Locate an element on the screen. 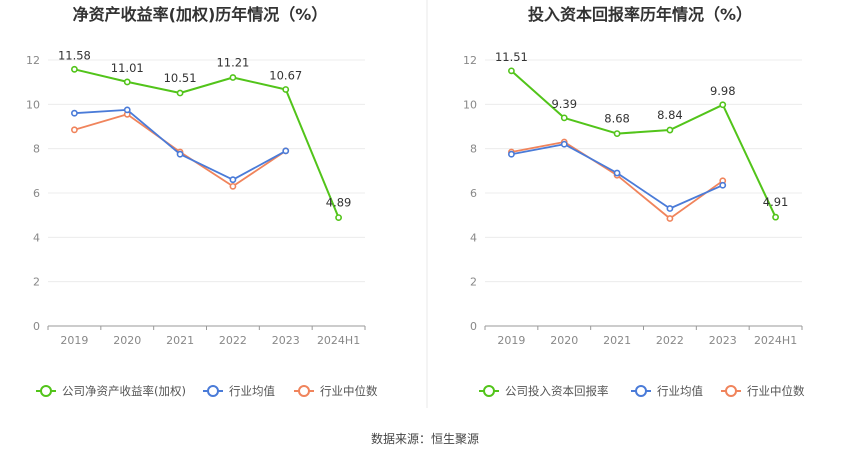 This screenshot has width=850, height=459. data-label: 8.68 is located at coordinates (617, 119).